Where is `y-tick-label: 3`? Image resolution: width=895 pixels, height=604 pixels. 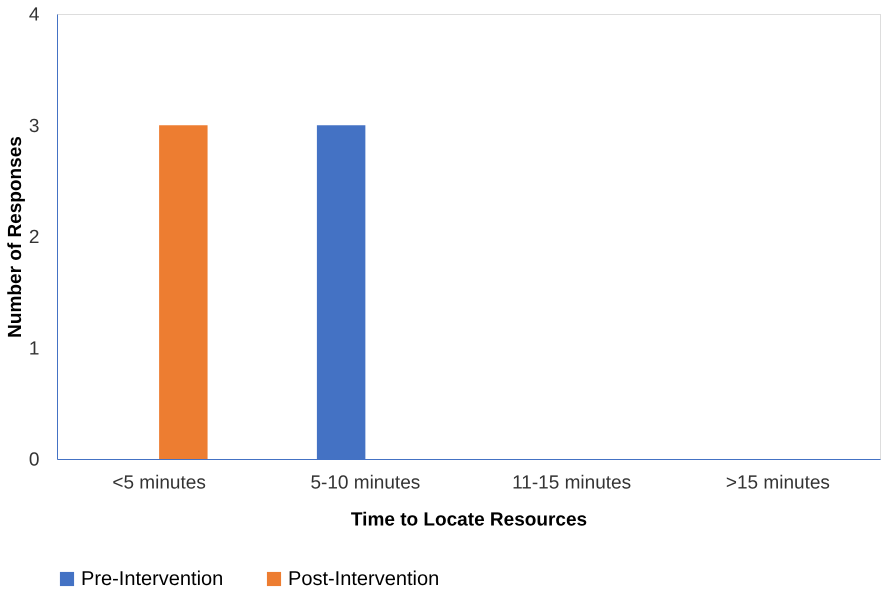
y-tick-label: 3 is located at coordinates (34, 126).